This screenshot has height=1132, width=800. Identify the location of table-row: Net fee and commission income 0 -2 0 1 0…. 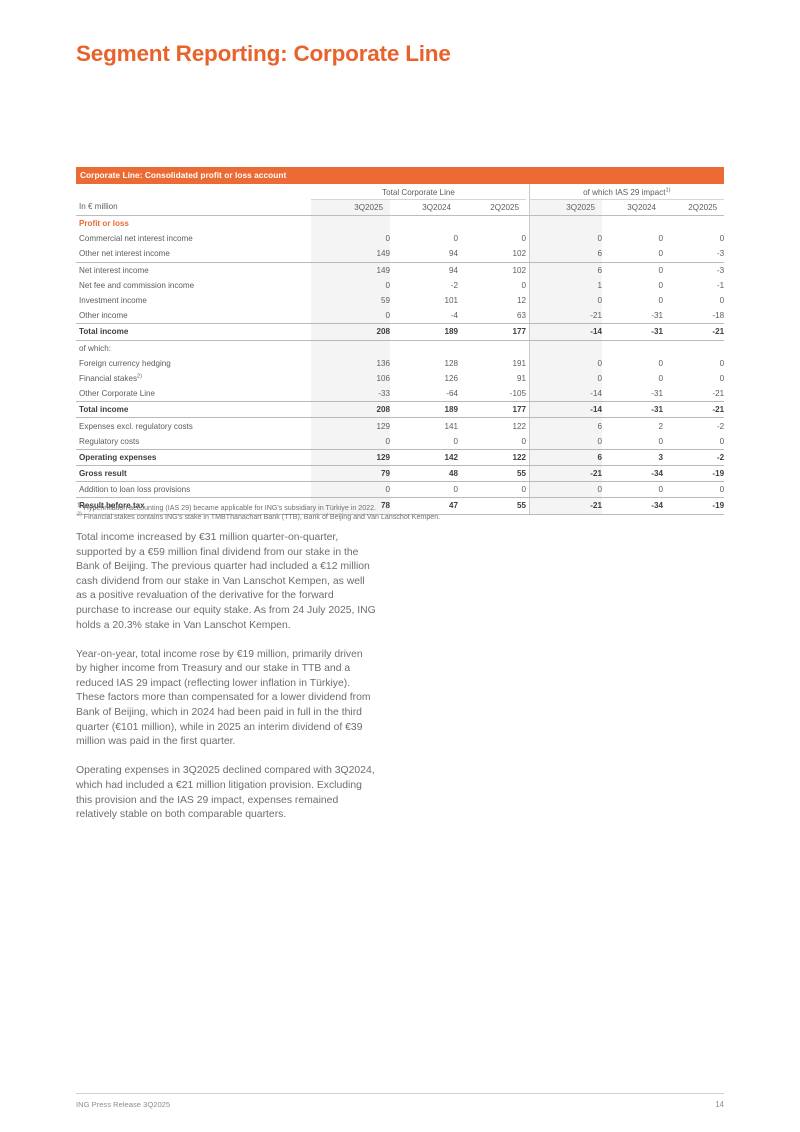
(400, 285).